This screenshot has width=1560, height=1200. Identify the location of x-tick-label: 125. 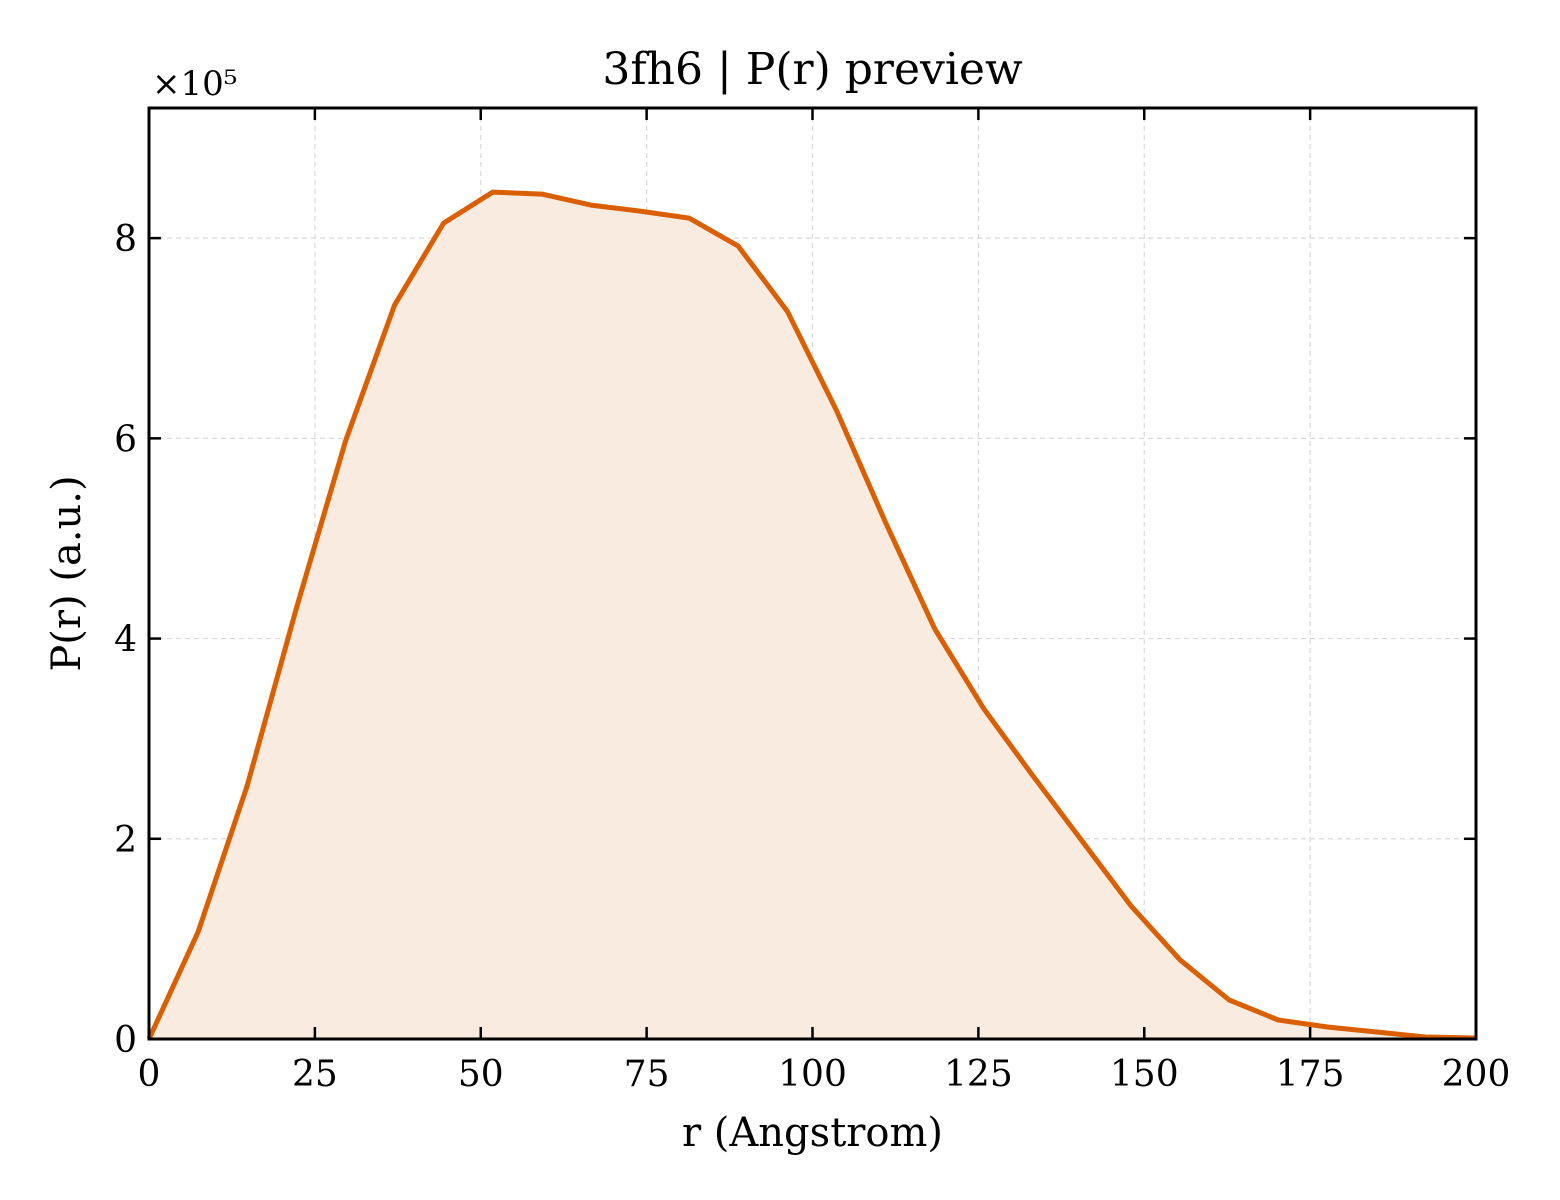
(978, 1074).